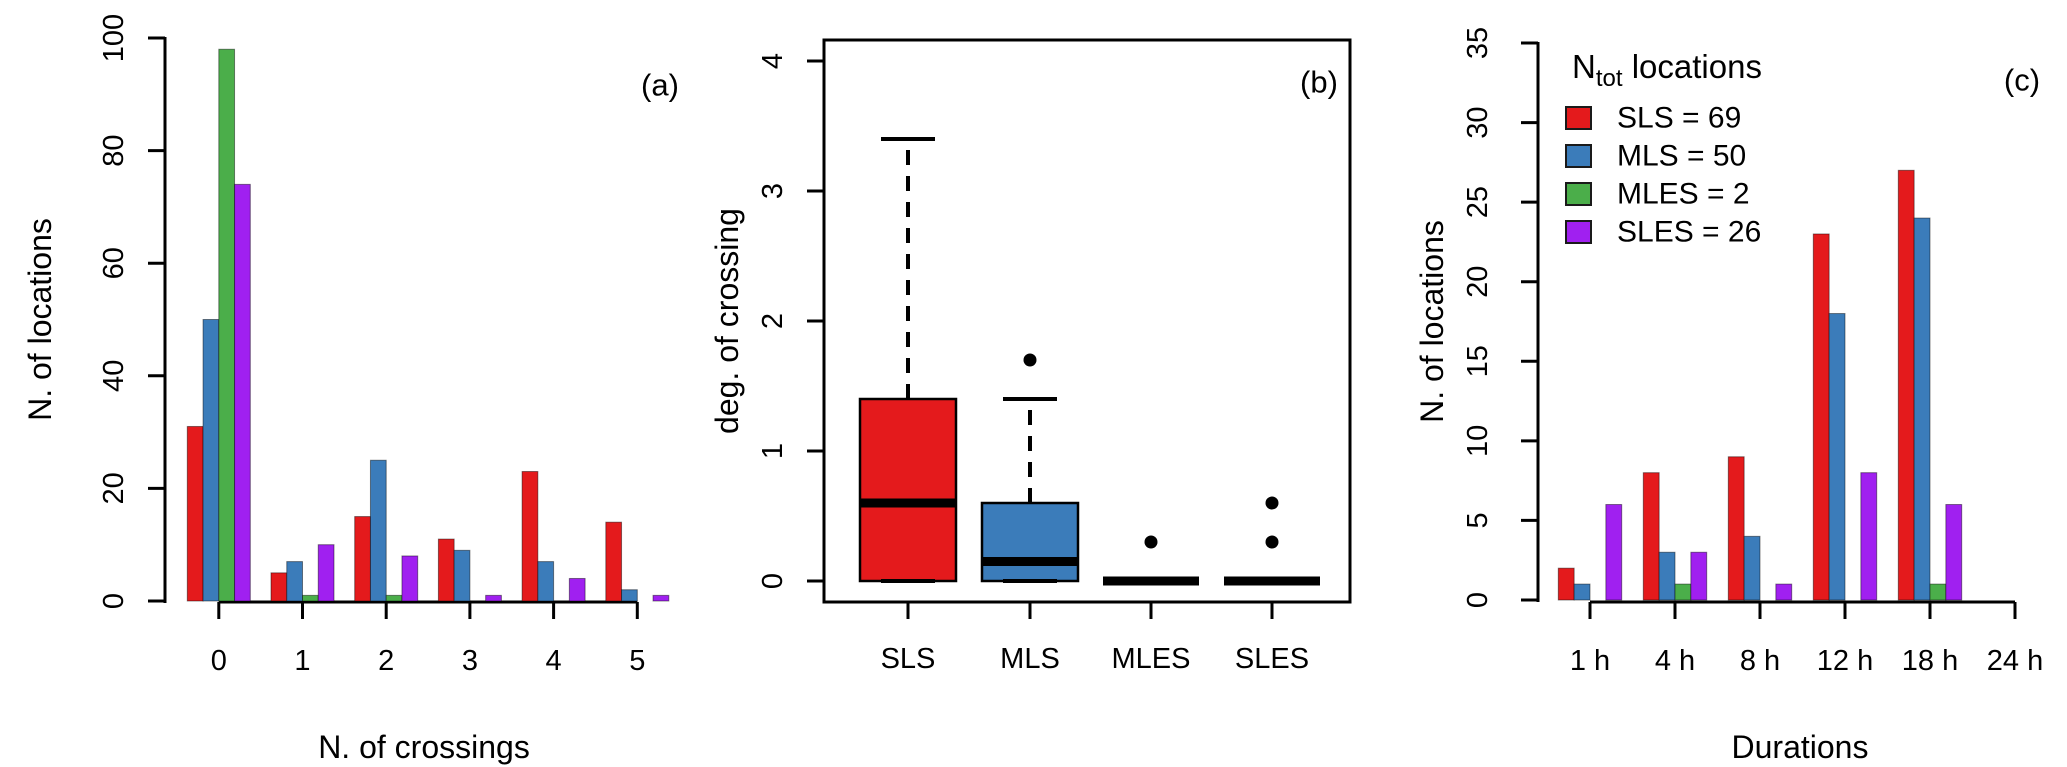 This screenshot has height=767, width=2067. I want to click on x-category-label: 2, so click(386, 661).